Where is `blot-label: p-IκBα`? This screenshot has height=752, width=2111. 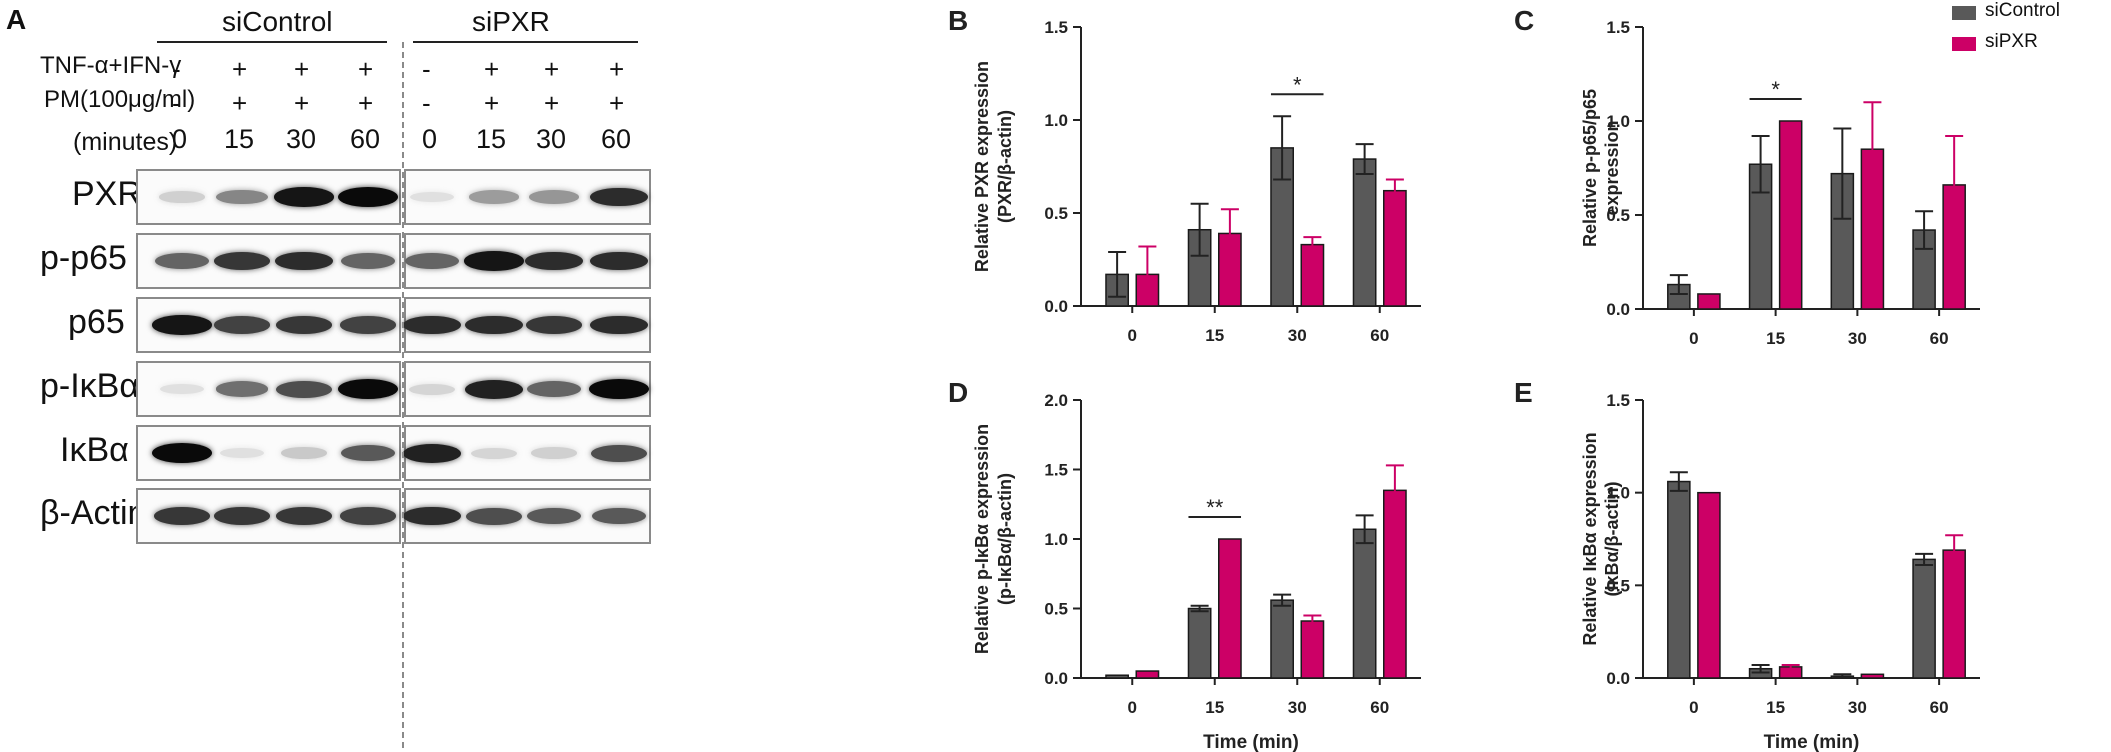 blot-label: p-IκBα is located at coordinates (90, 386).